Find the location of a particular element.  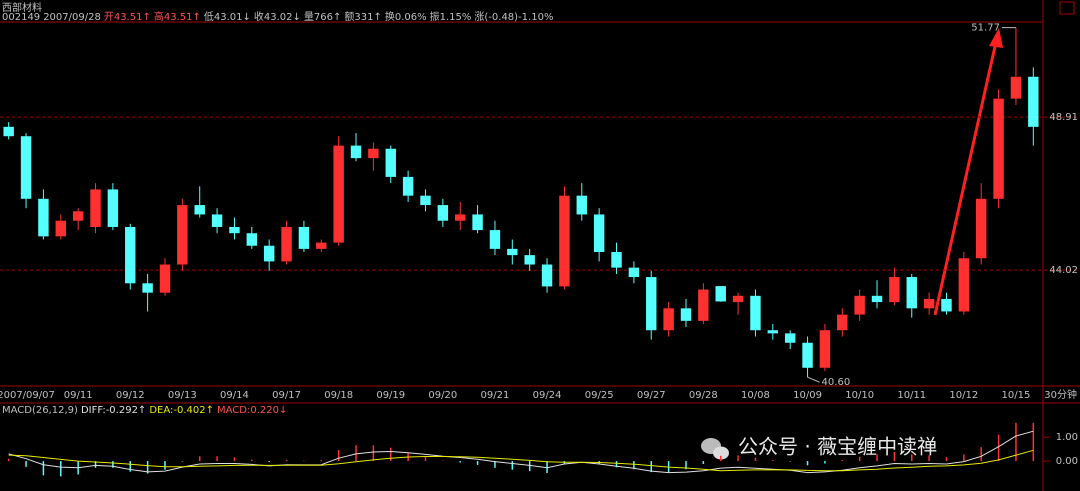

macd-line is located at coordinates (521, 460).